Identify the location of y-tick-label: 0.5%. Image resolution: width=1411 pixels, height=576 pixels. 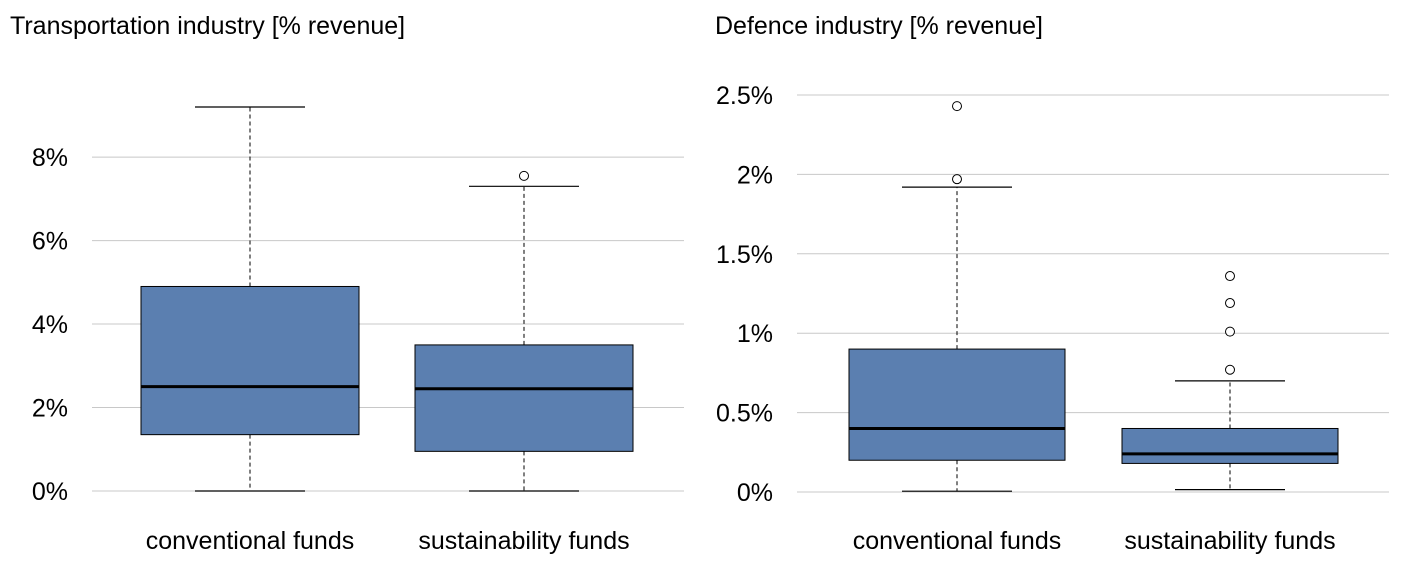
(744, 414).